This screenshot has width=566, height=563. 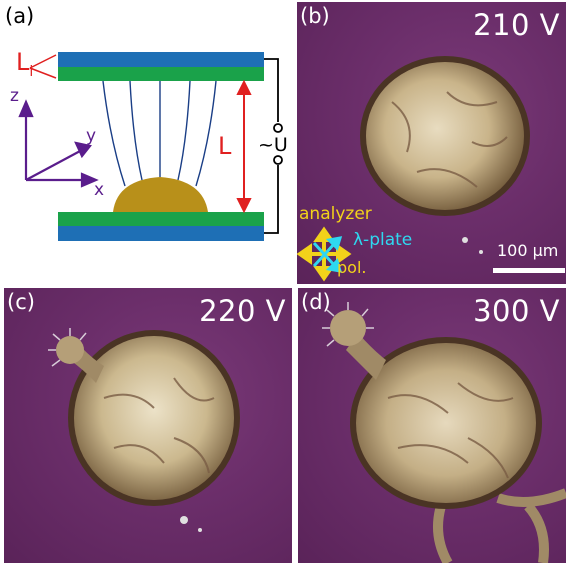 I want to click on neck, so click(x=366, y=356).